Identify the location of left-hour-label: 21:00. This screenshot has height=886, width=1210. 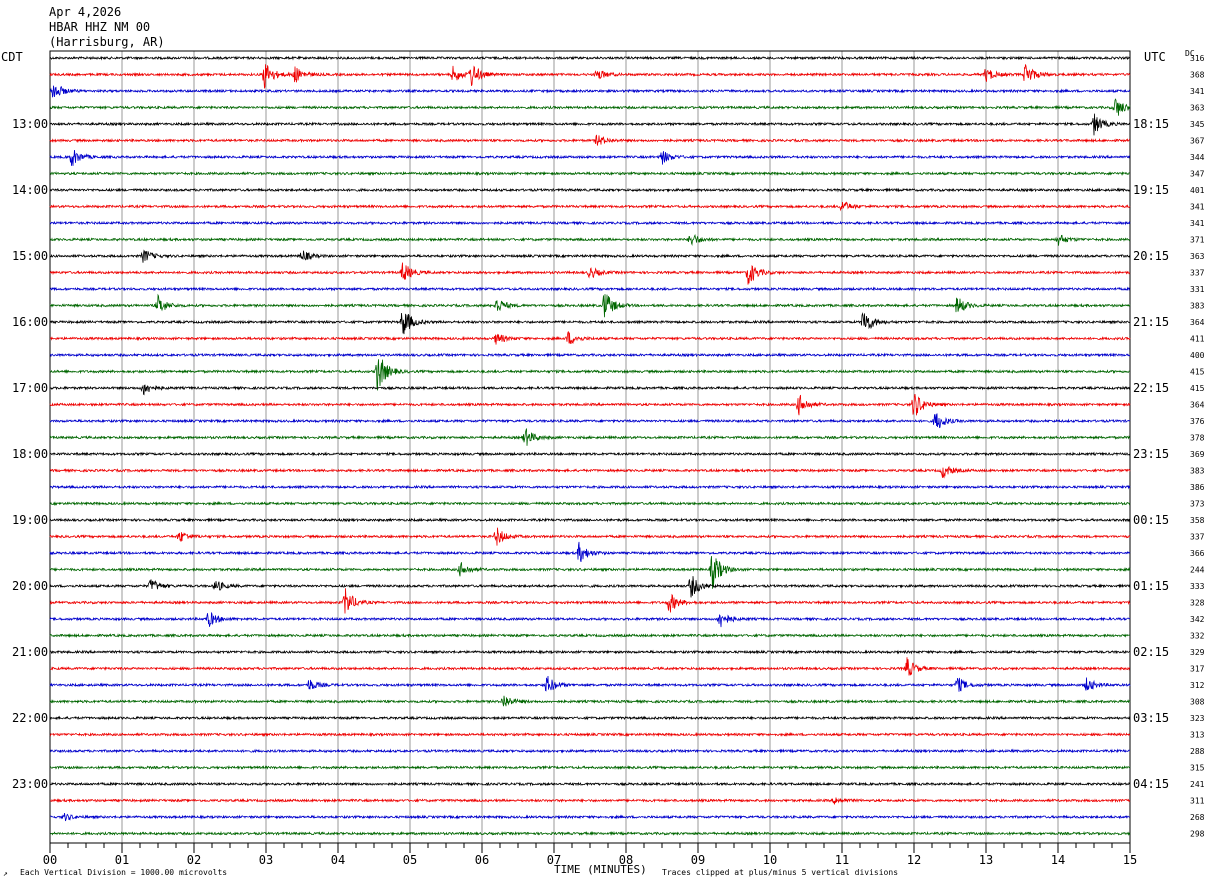
(30, 652).